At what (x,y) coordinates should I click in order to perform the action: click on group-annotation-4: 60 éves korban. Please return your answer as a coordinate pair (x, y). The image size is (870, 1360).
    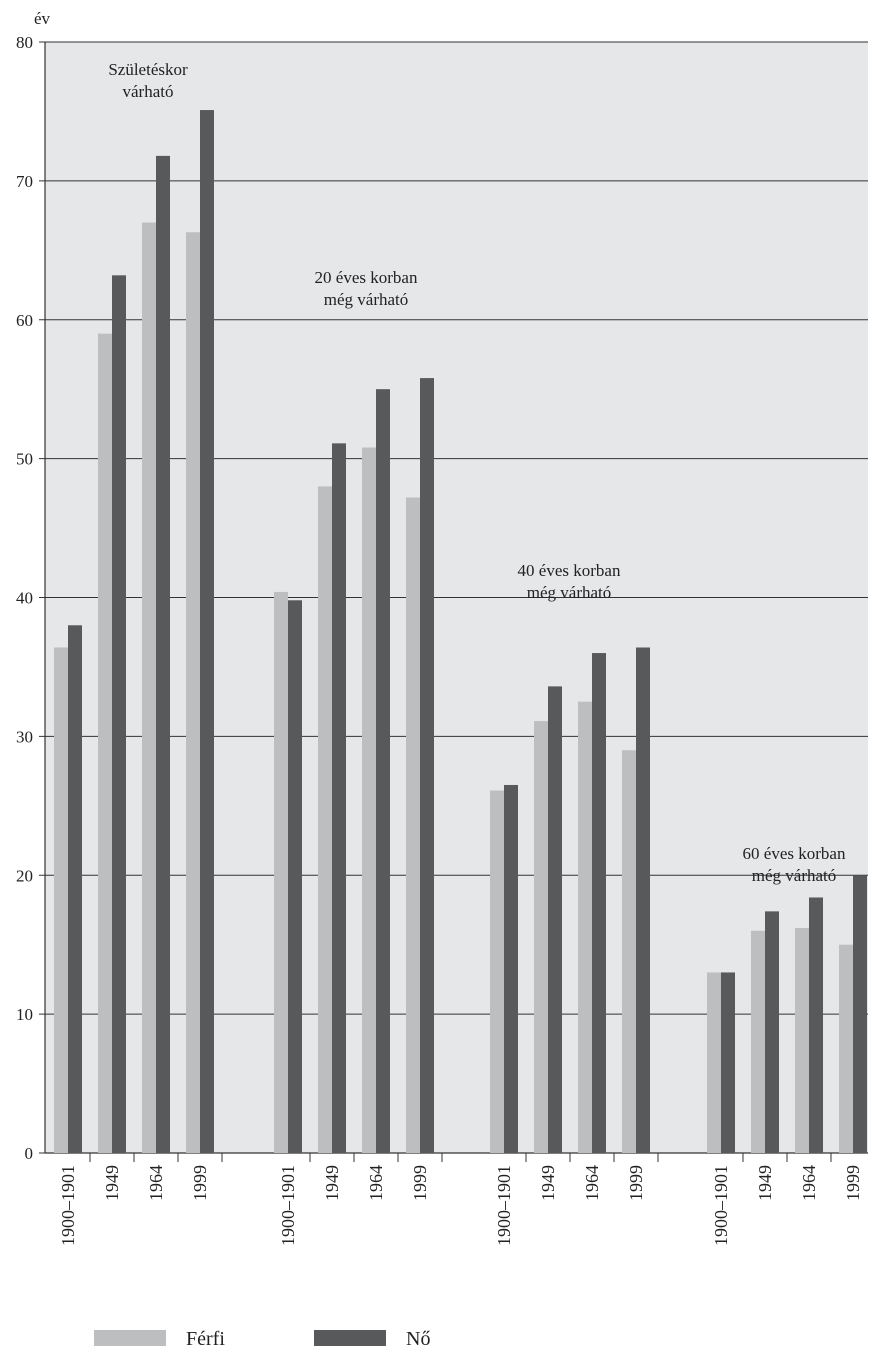
    Looking at the image, I should click on (794, 853).